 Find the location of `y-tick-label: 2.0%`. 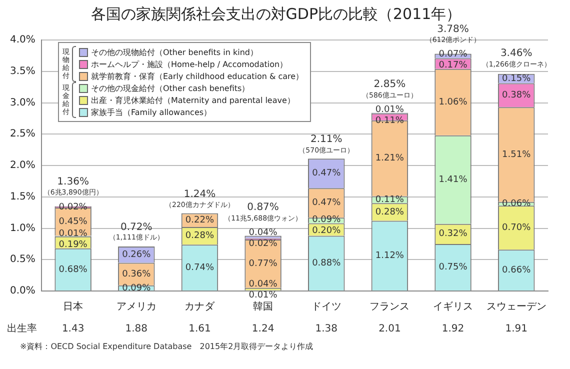

y-tick-label: 2.0% is located at coordinates (23, 166).